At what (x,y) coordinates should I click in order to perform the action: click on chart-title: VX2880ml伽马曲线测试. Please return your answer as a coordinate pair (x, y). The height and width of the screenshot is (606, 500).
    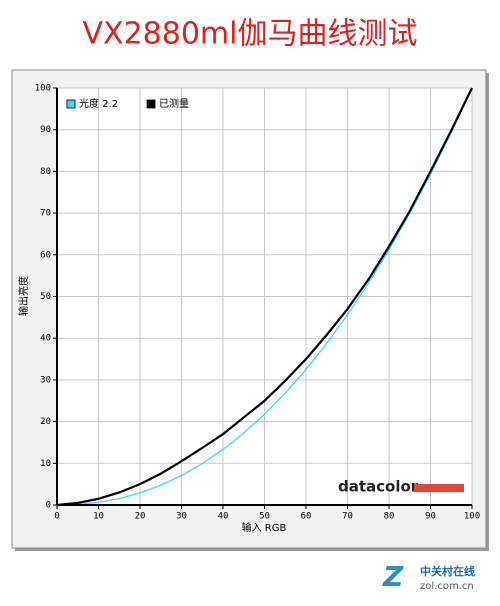
    Looking at the image, I should click on (250, 34).